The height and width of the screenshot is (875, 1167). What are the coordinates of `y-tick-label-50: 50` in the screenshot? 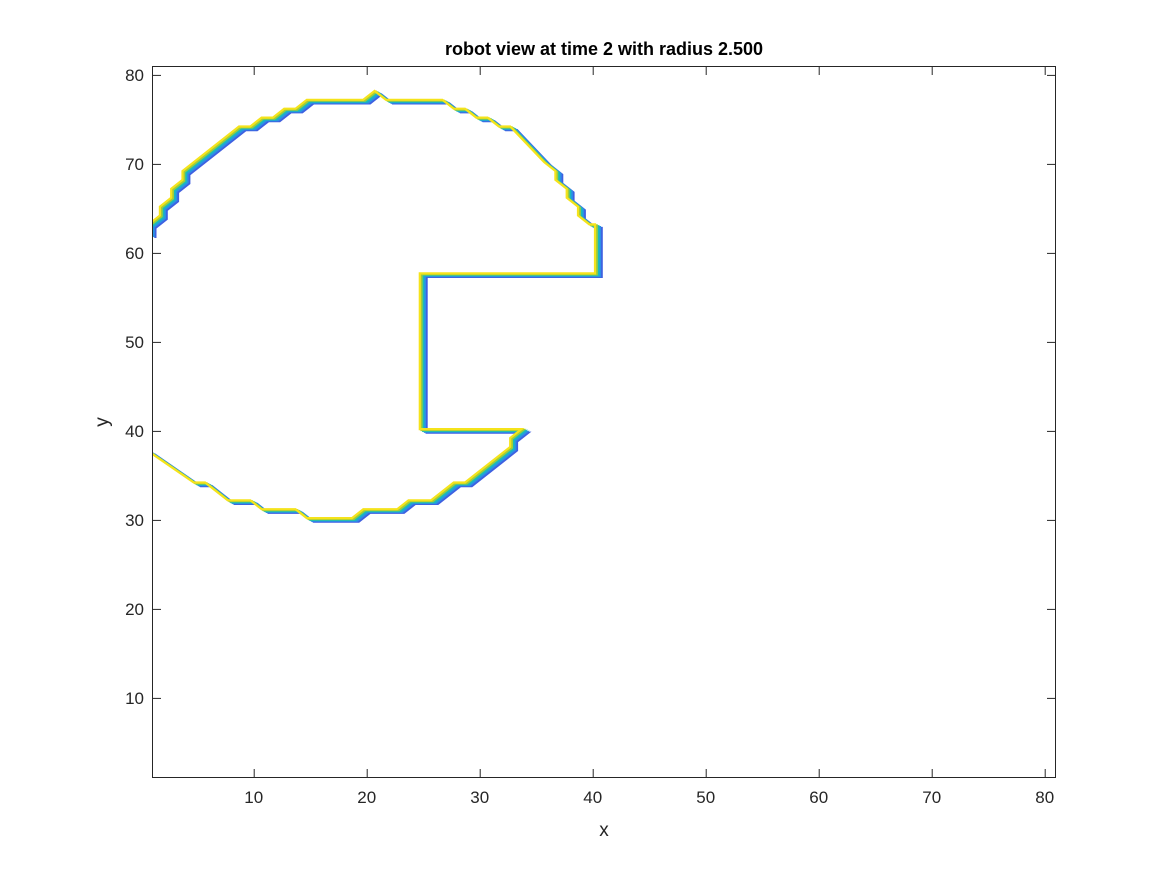 It's located at (134, 342).